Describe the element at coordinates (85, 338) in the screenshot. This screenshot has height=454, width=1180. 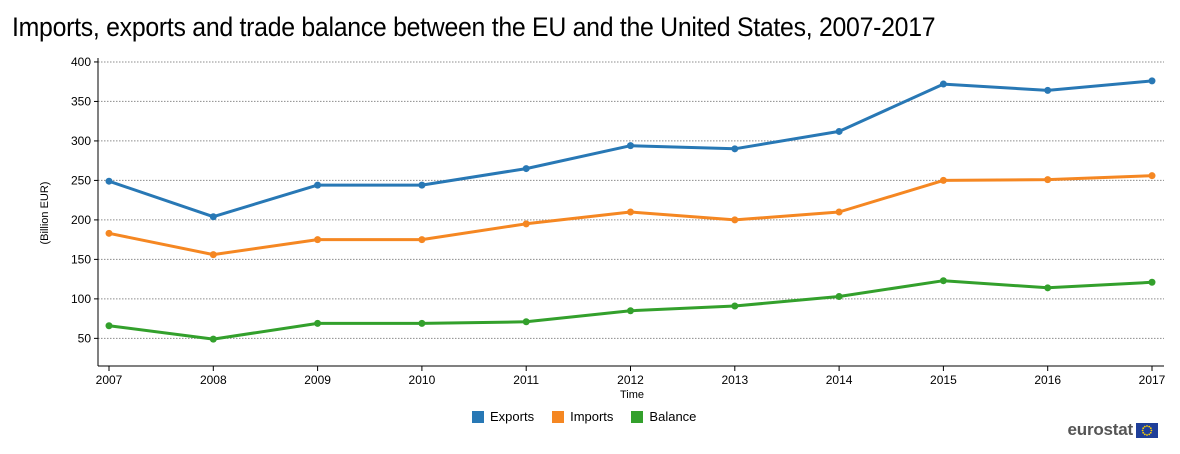
I see `y-tick-label-50: 50` at that location.